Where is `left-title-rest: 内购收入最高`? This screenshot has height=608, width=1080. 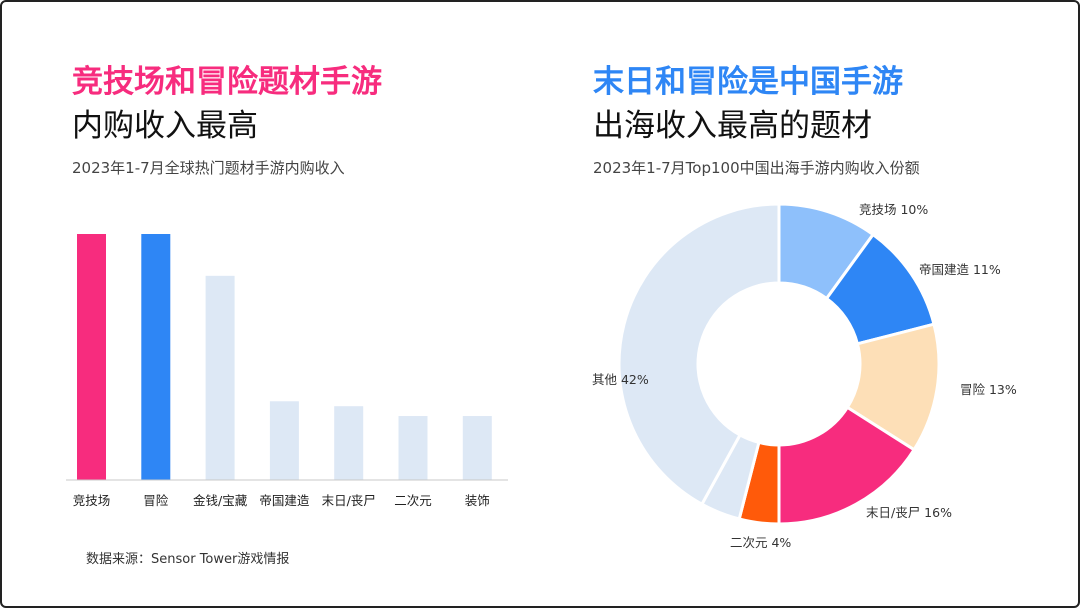
left-title-rest: 内购收入最高 is located at coordinates (165, 126).